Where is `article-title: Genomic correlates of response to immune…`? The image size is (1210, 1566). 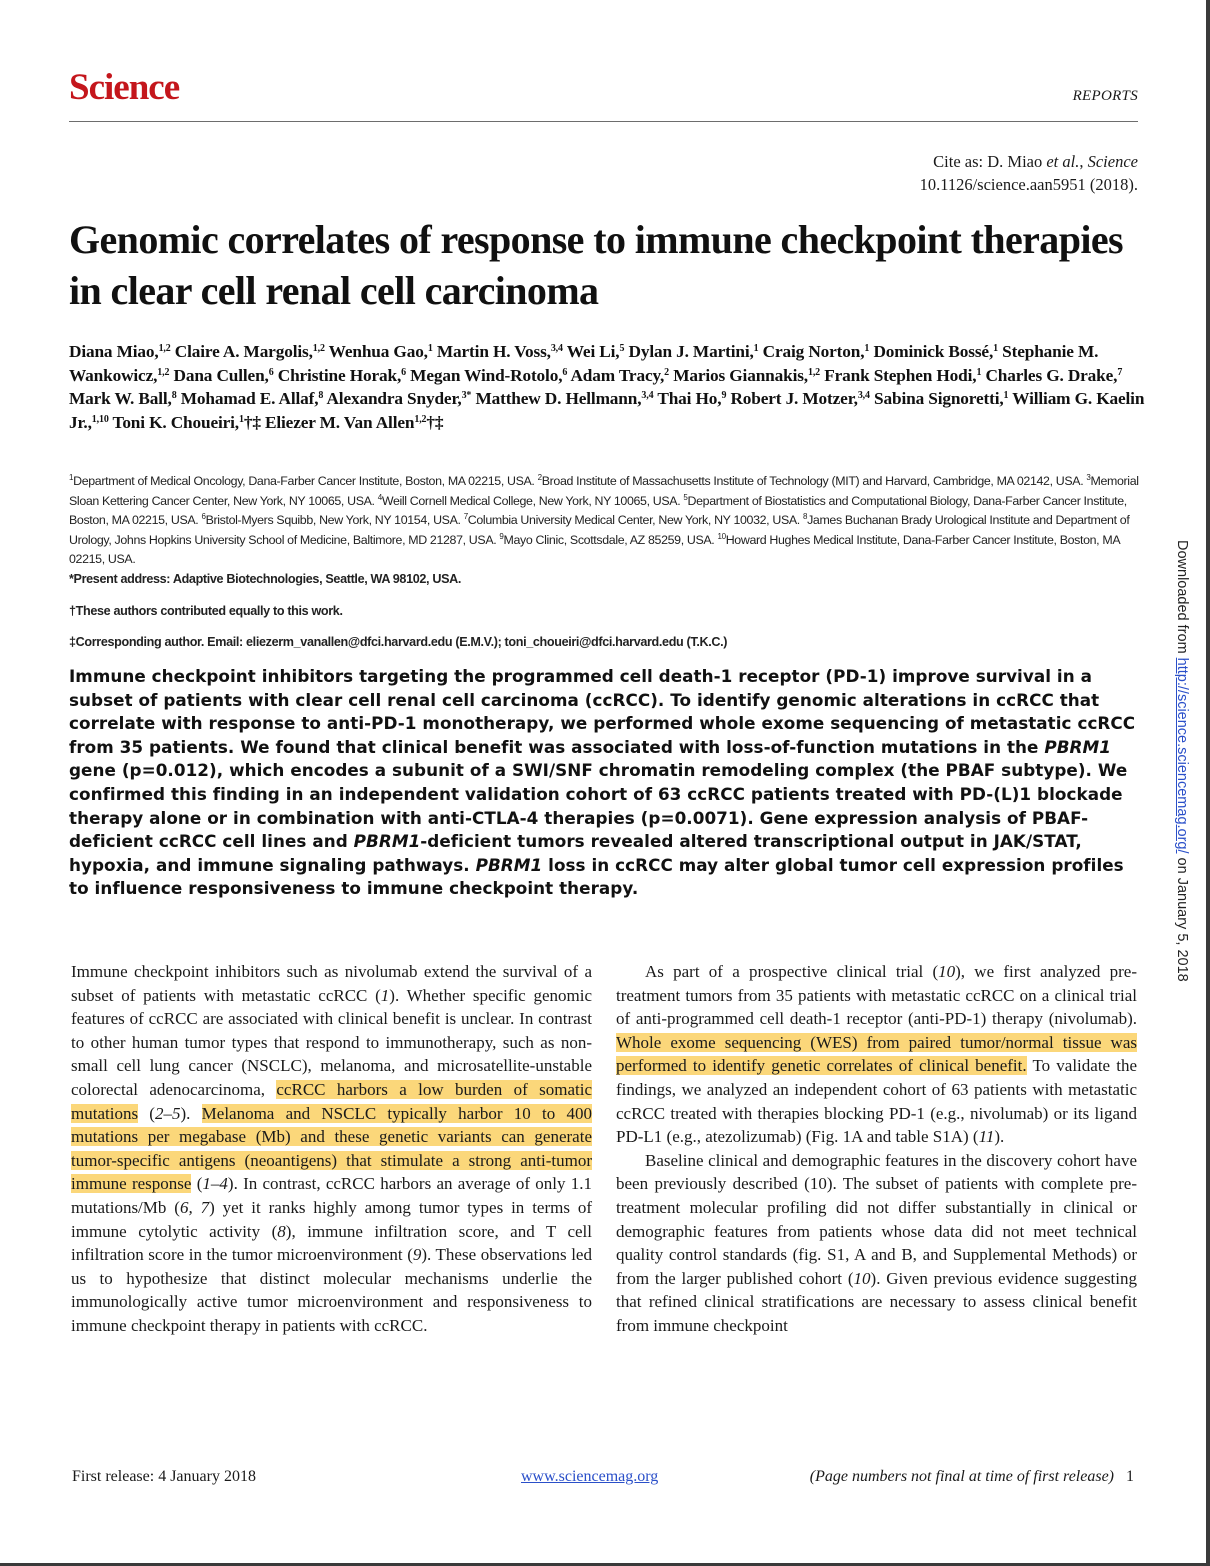 article-title: Genomic correlates of response to immune… is located at coordinates (596, 265).